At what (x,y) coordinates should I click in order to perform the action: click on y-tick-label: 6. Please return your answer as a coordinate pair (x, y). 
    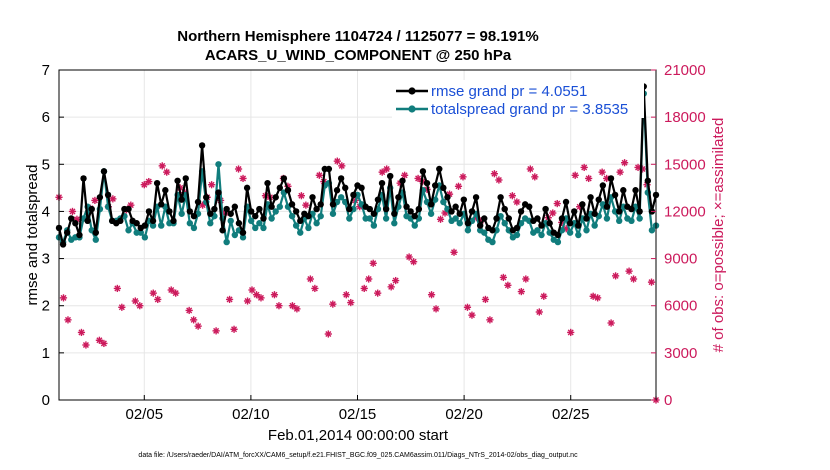
    Looking at the image, I should click on (46, 117).